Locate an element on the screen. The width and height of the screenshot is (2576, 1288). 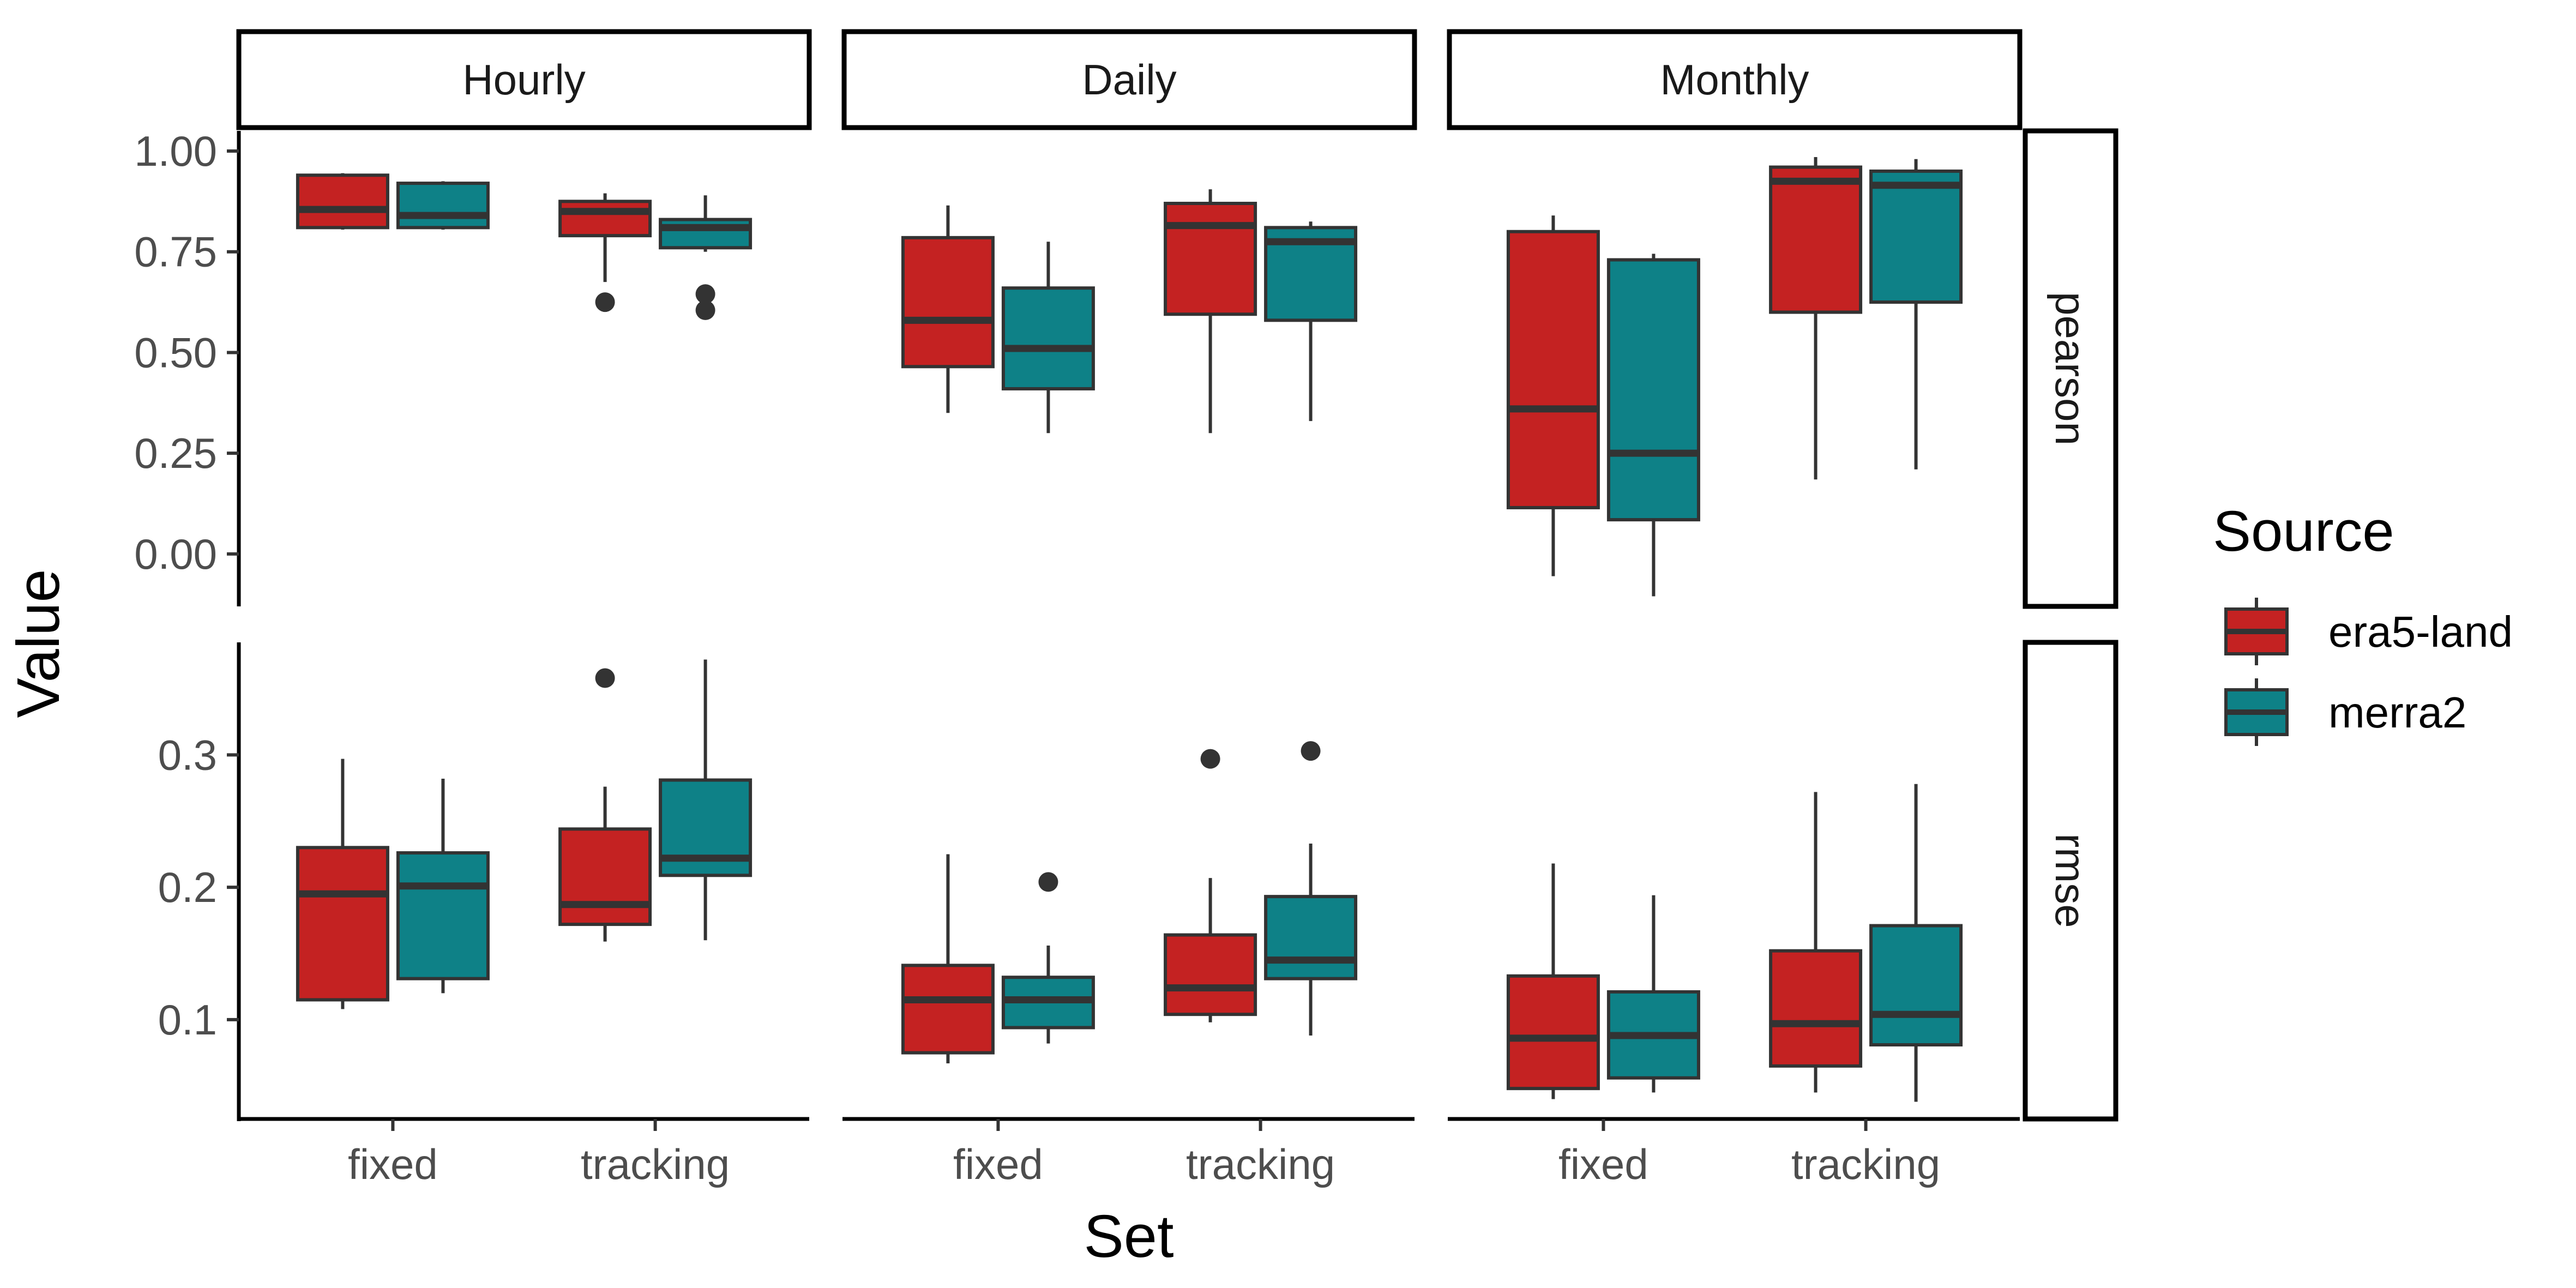
box-body-pearson-monthly-fixed-era5 is located at coordinates (1553, 369).